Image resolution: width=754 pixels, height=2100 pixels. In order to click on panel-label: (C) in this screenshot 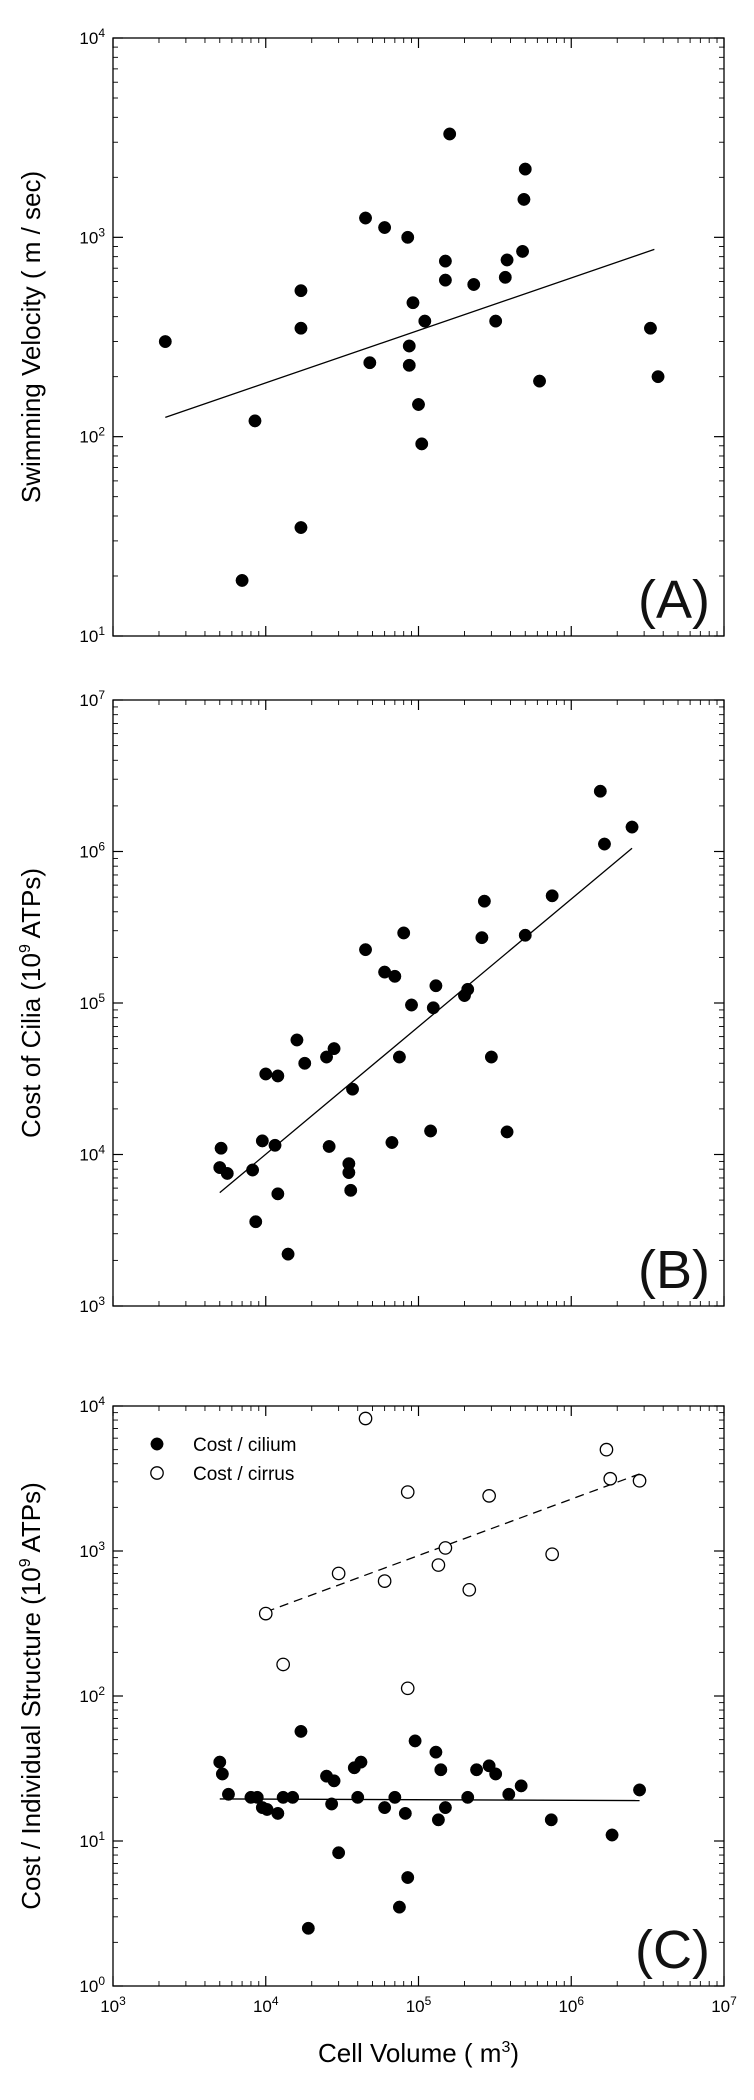, I will do `click(672, 1950)`.